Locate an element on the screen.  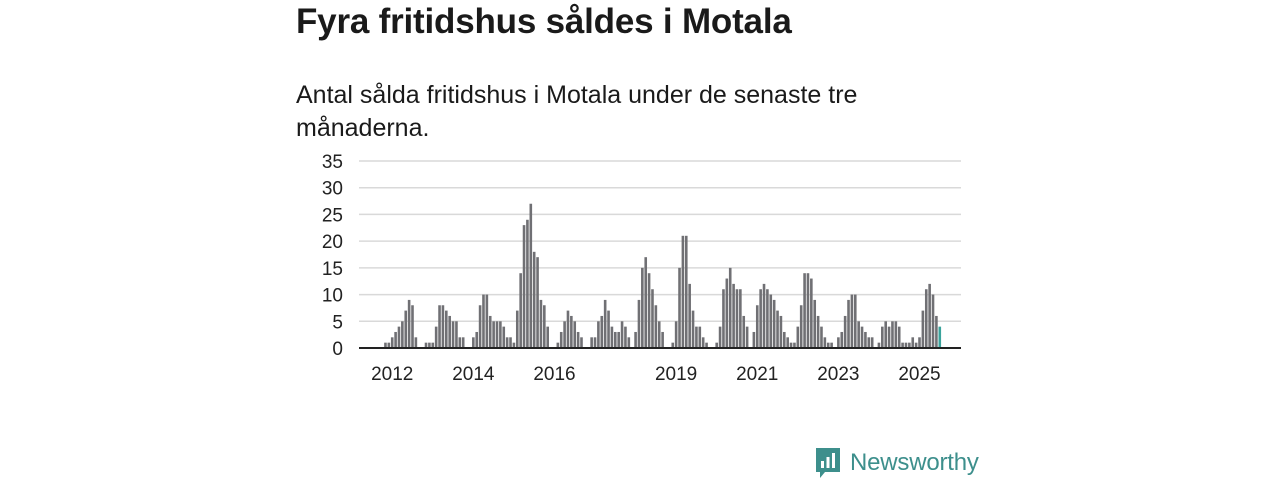
brand-name: Newsworthy is located at coordinates (914, 462).